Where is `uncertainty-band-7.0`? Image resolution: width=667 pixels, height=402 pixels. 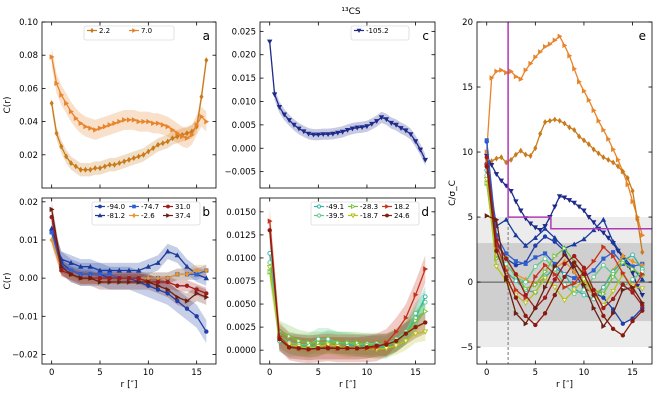
uncertainty-band-7.0 is located at coordinates (129, 97).